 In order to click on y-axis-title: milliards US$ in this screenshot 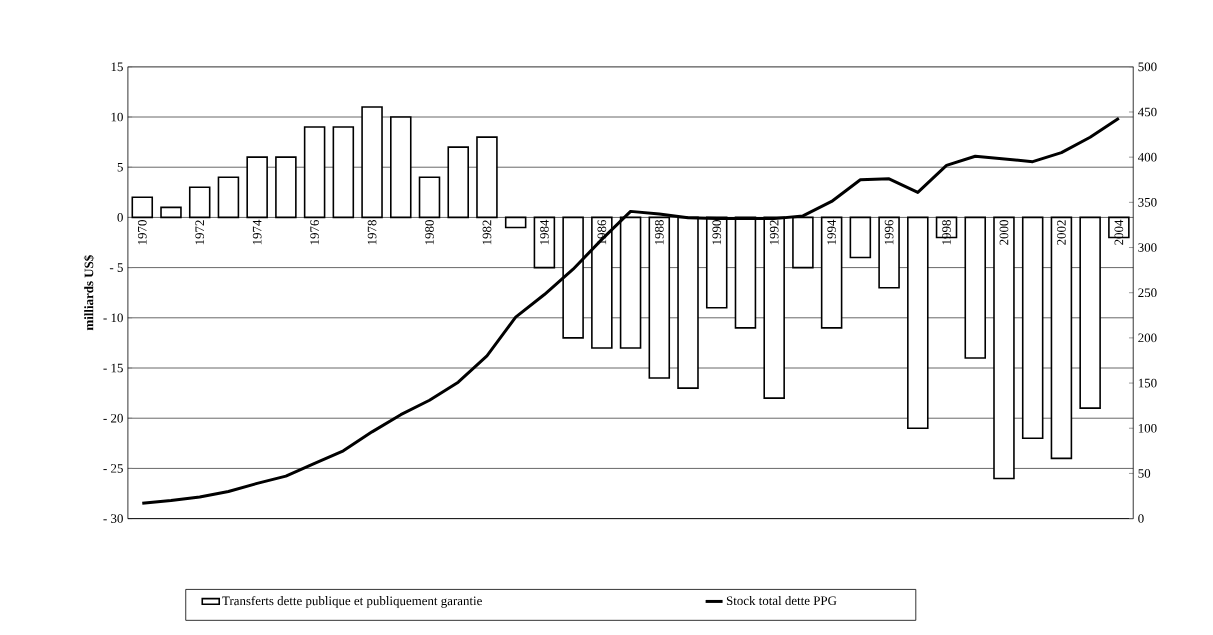, I will do `click(89, 293)`.